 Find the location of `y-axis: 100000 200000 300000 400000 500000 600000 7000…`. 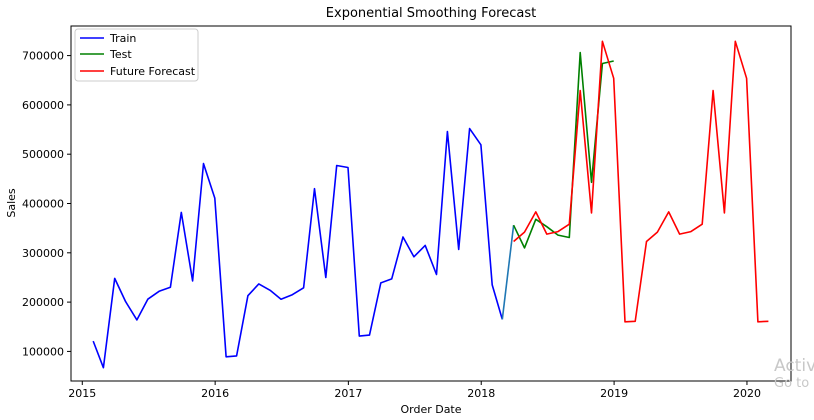

y-axis: 100000 200000 300000 400000 500000 600000 7000… is located at coordinates (46, 204).